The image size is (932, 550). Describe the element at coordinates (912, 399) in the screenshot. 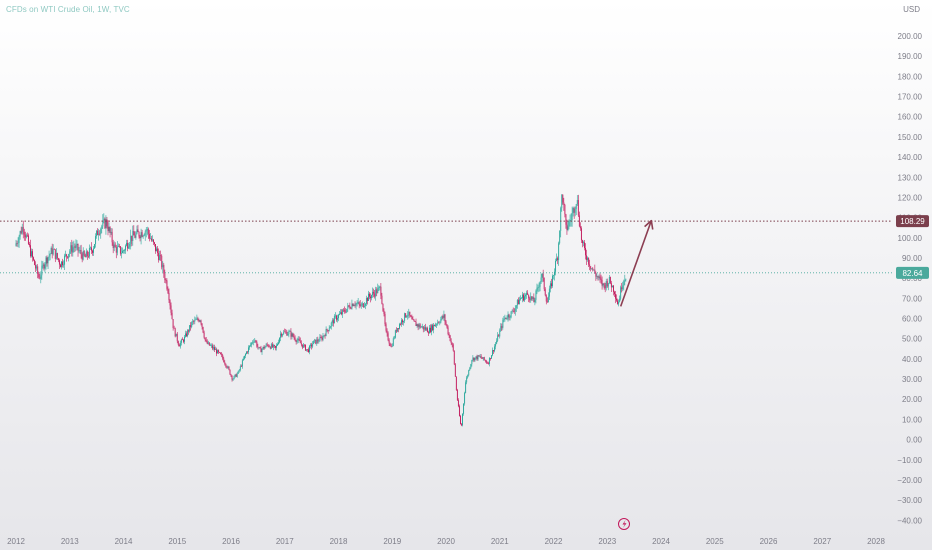

I see `y-tick-label: 20.00` at that location.